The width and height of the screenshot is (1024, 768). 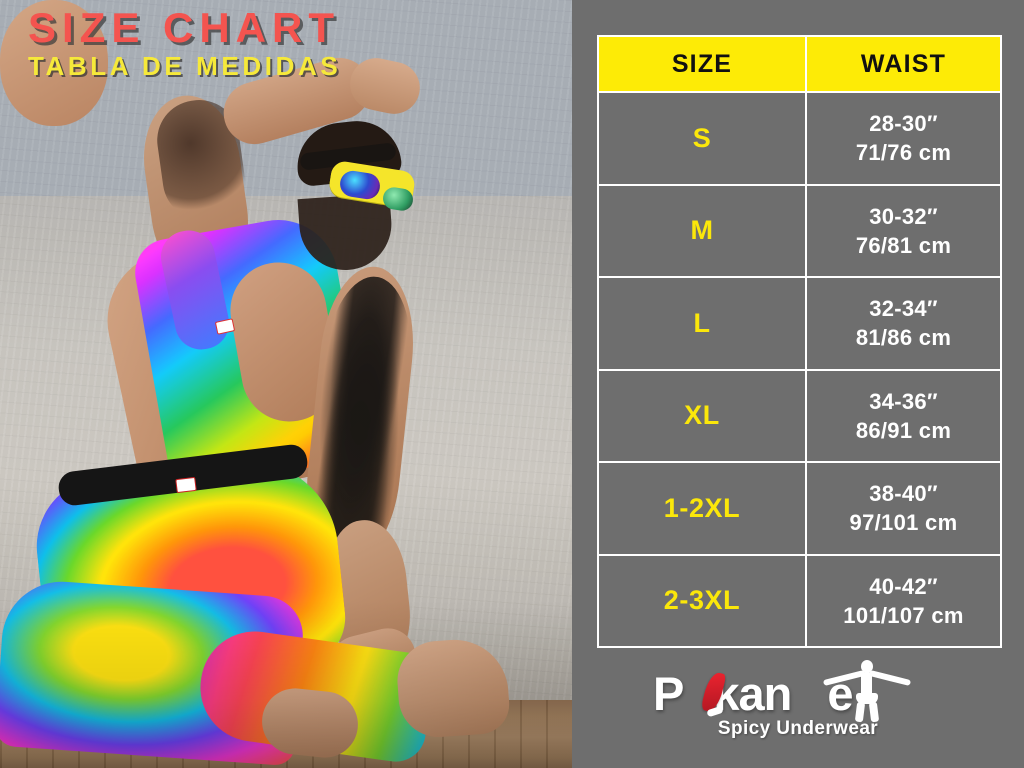 I want to click on waist-inches: 38-40″, so click(x=903, y=494).